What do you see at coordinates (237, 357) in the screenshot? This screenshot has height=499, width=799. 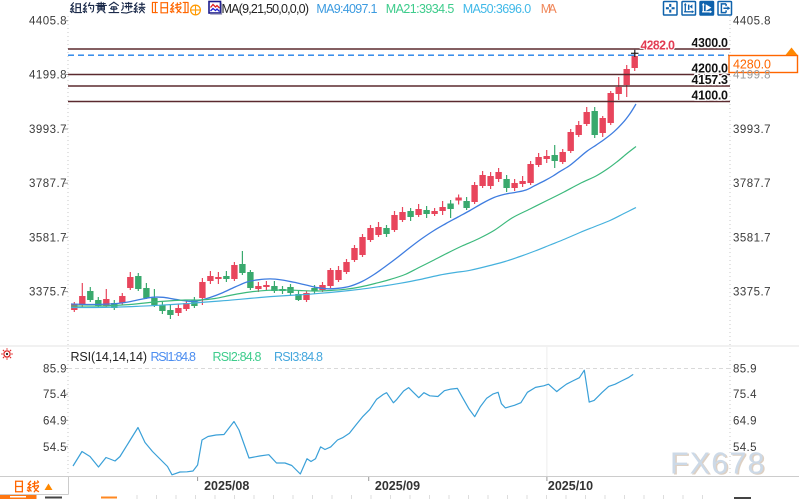 I see `svg-text: RSI2:84.8` at bounding box center [237, 357].